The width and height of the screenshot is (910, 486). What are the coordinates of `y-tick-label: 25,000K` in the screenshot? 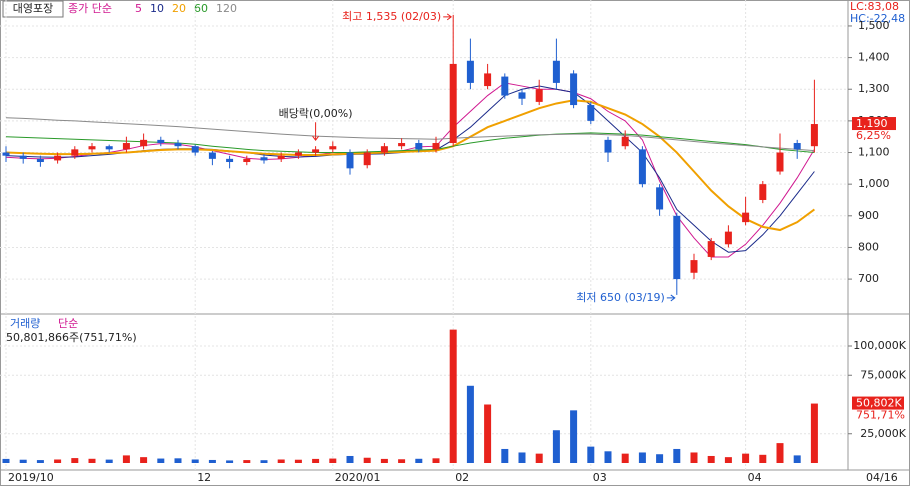 It's located at (883, 433).